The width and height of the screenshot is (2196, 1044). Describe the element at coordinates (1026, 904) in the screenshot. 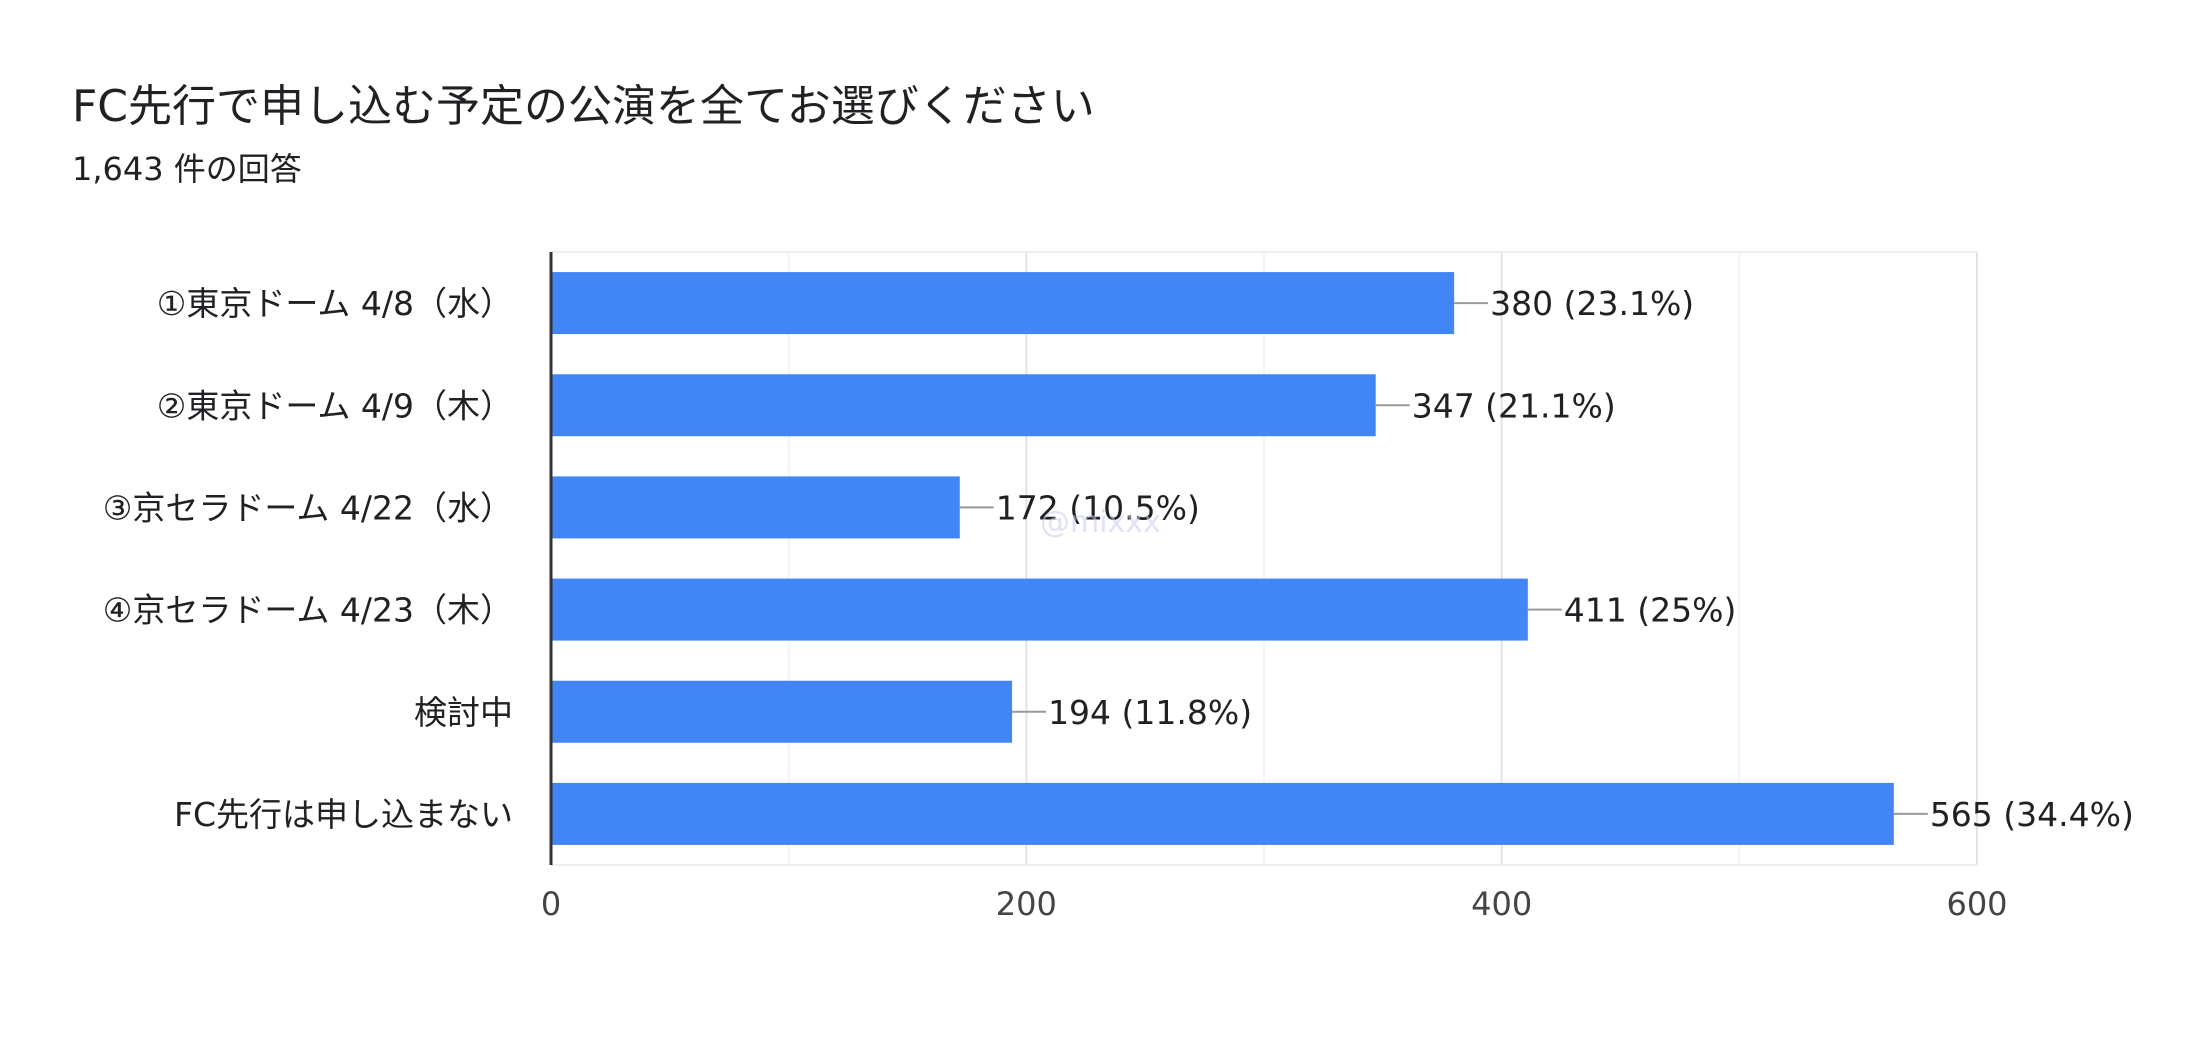

I see `x-tick-label: 200` at that location.